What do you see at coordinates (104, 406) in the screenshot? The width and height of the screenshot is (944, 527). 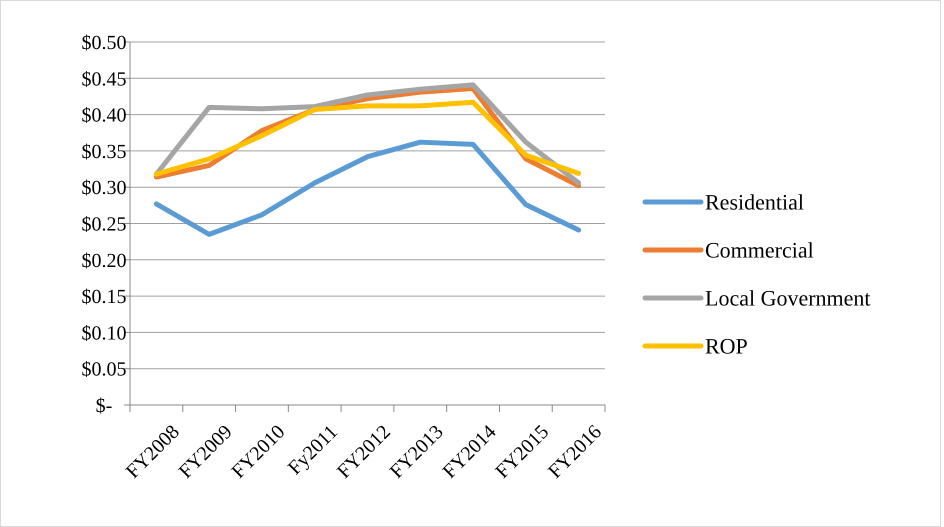 I see `y-tick-label: $-` at bounding box center [104, 406].